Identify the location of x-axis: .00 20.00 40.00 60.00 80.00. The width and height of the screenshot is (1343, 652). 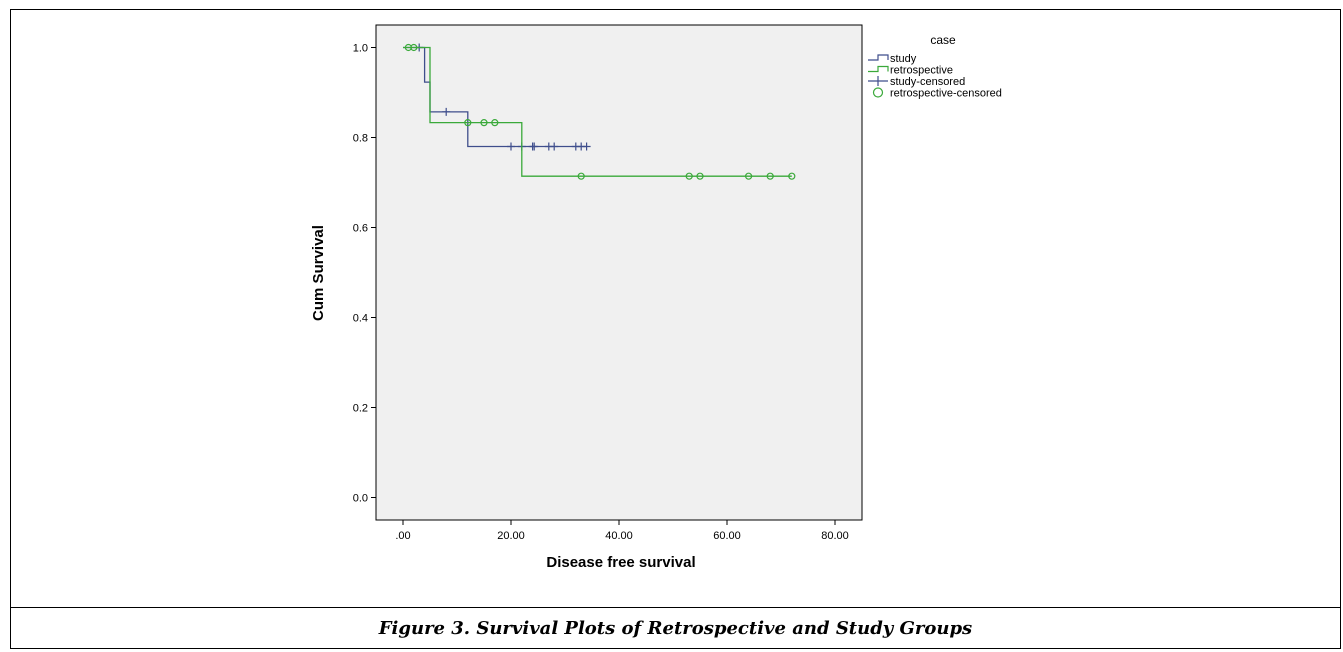
(622, 531).